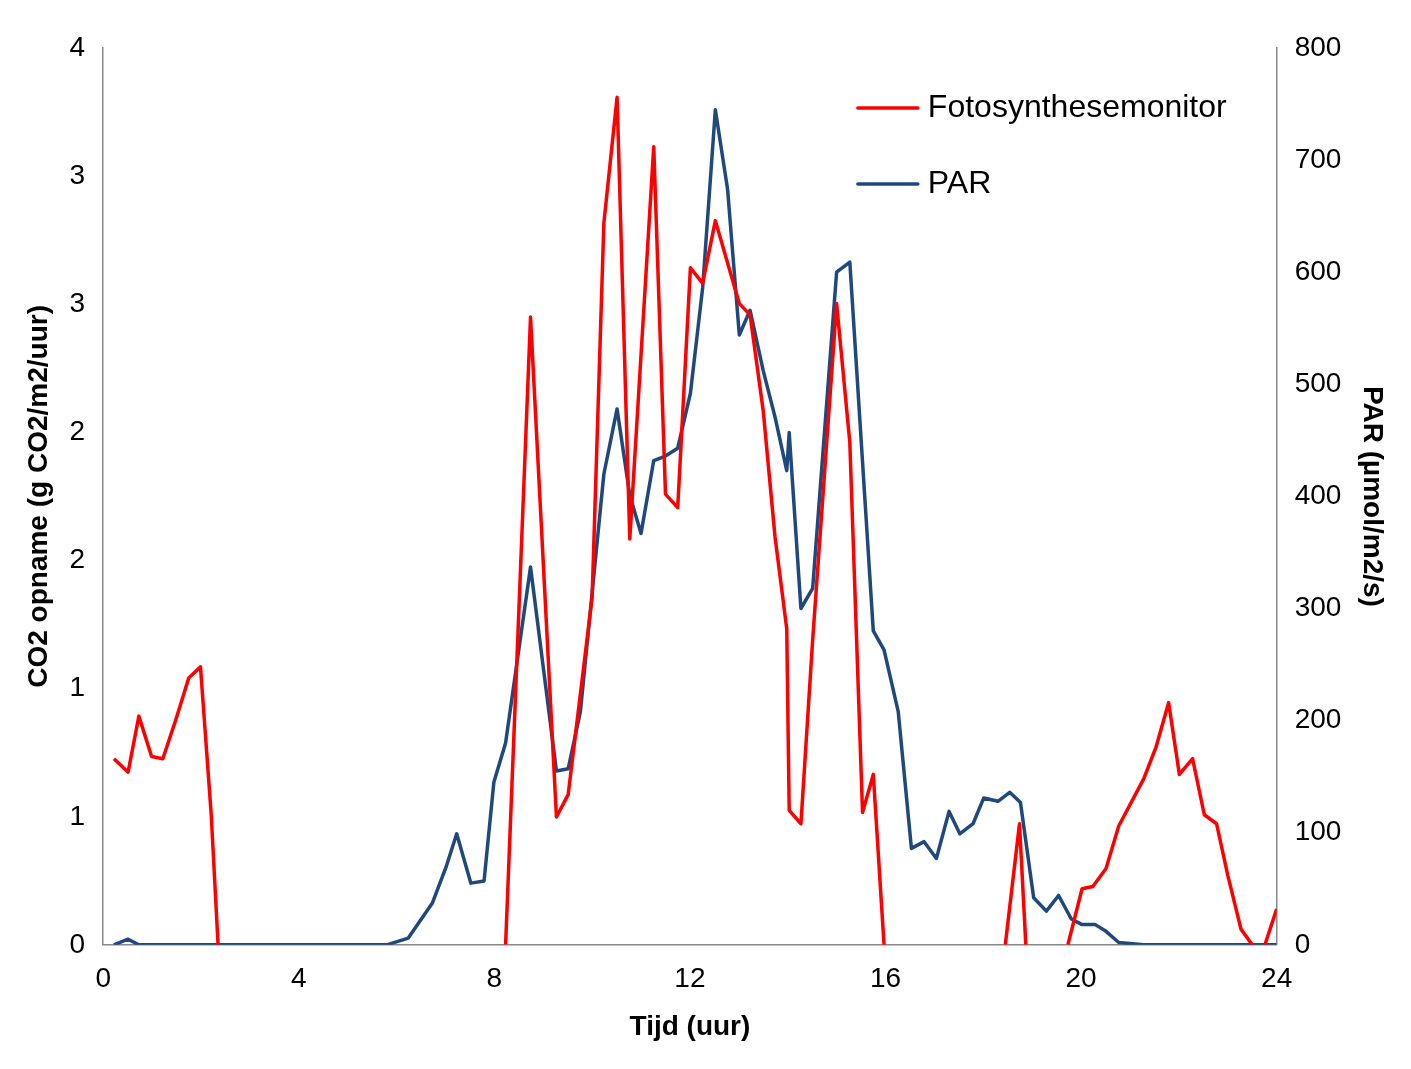 The image size is (1411, 1069). Describe the element at coordinates (1318, 831) in the screenshot. I see `y2-tick-label: 100` at that location.